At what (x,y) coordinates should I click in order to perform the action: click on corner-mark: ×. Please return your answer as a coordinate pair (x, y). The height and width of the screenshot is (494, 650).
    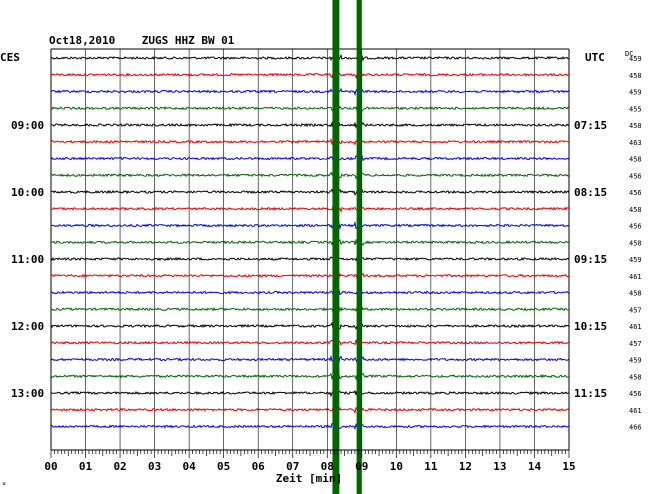
    Looking at the image, I should click on (4, 484).